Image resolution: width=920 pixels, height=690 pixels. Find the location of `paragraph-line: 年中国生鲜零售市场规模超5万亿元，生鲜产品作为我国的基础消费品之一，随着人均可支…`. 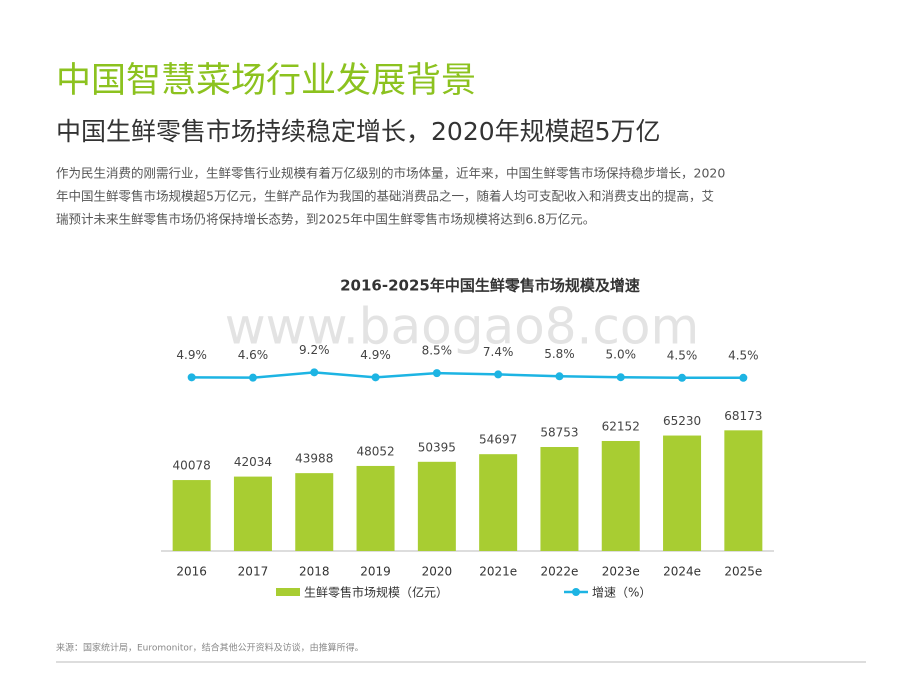

paragraph-line: 年中国生鲜零售市场规模超5万亿元，生鲜产品作为我国的基础消费品之一，随着人均可支… is located at coordinates (385, 196).